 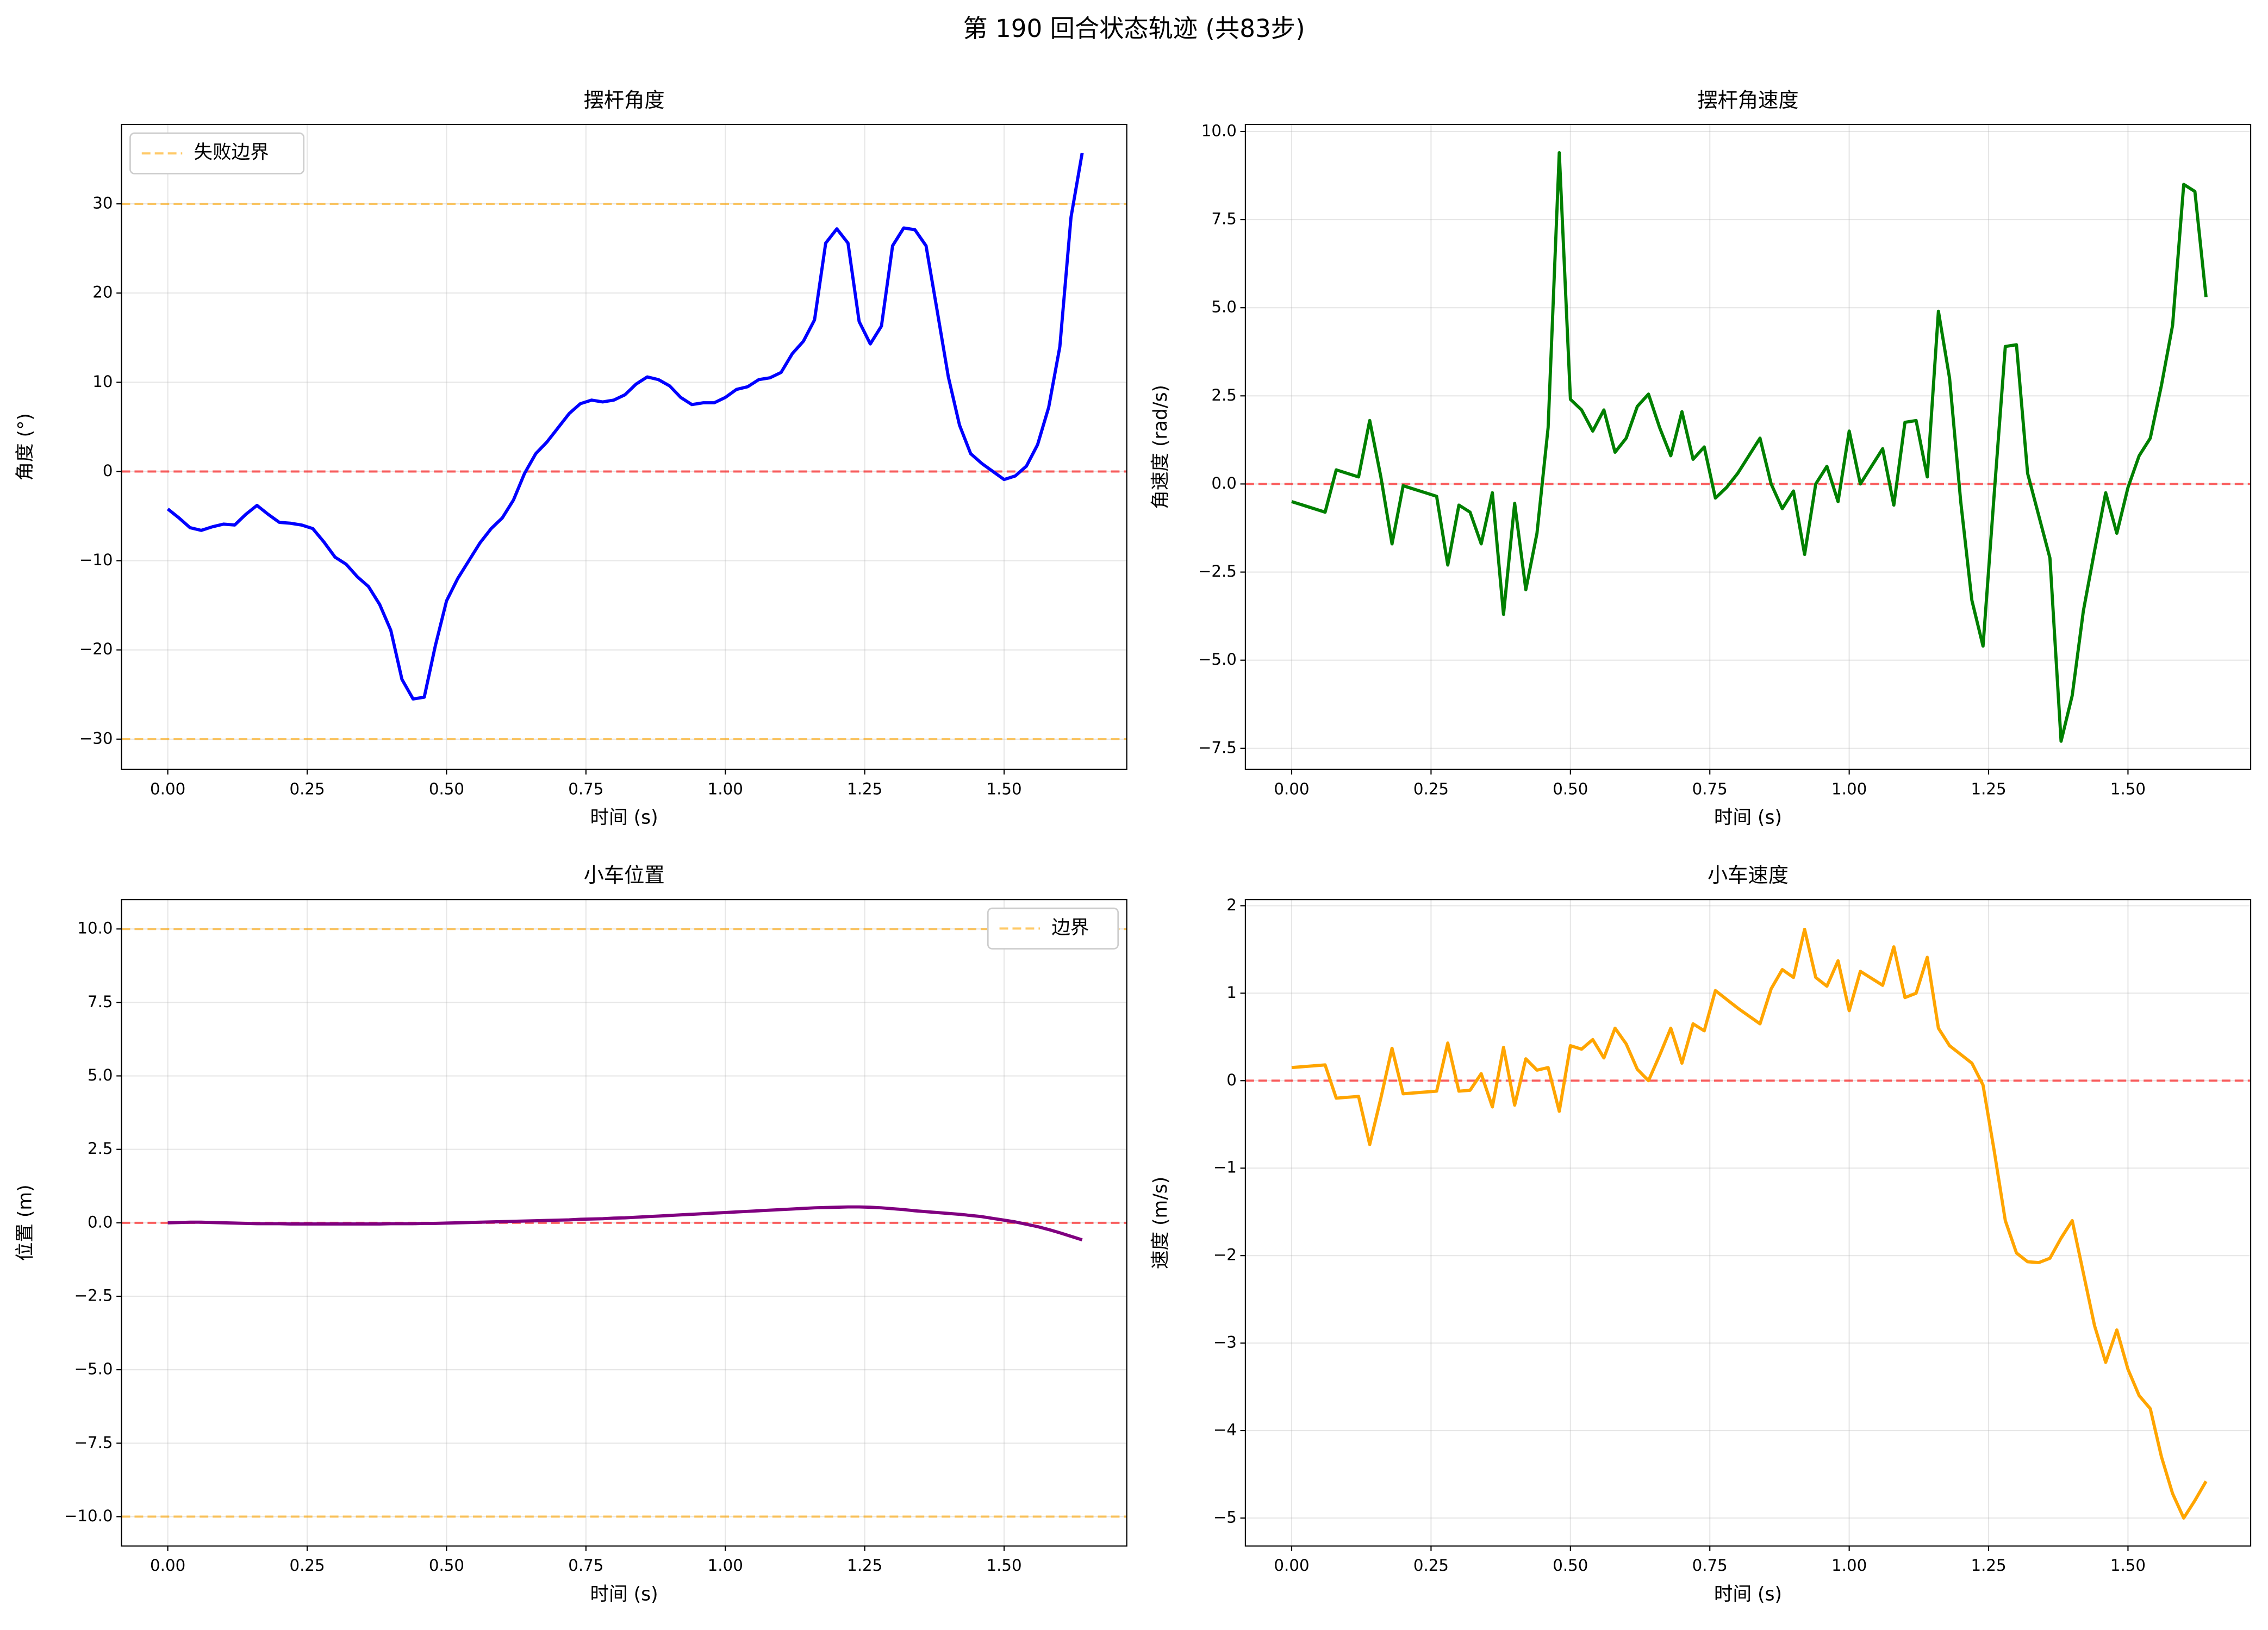 What do you see at coordinates (25, 1222) in the screenshot?
I see `y-axis-label: 位置 (m)` at bounding box center [25, 1222].